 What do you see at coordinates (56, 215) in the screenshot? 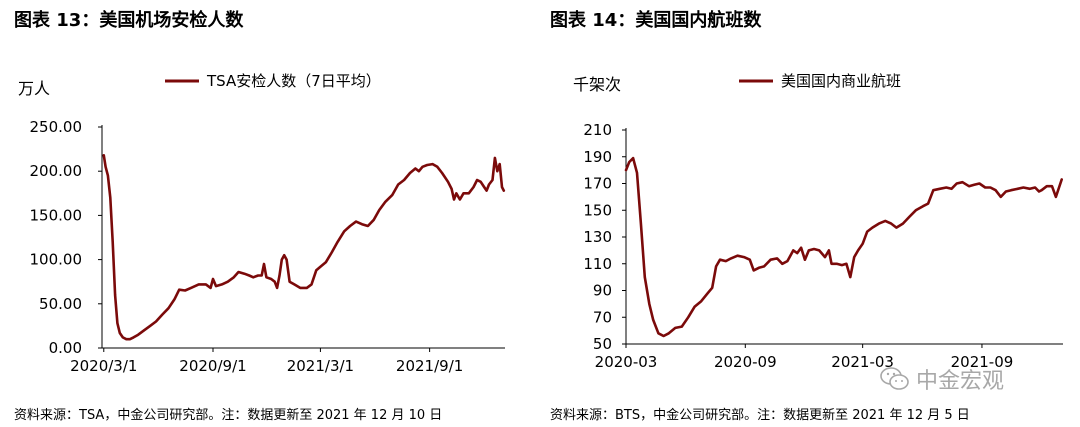
I see `y-tick-label: 150.00` at bounding box center [56, 215].